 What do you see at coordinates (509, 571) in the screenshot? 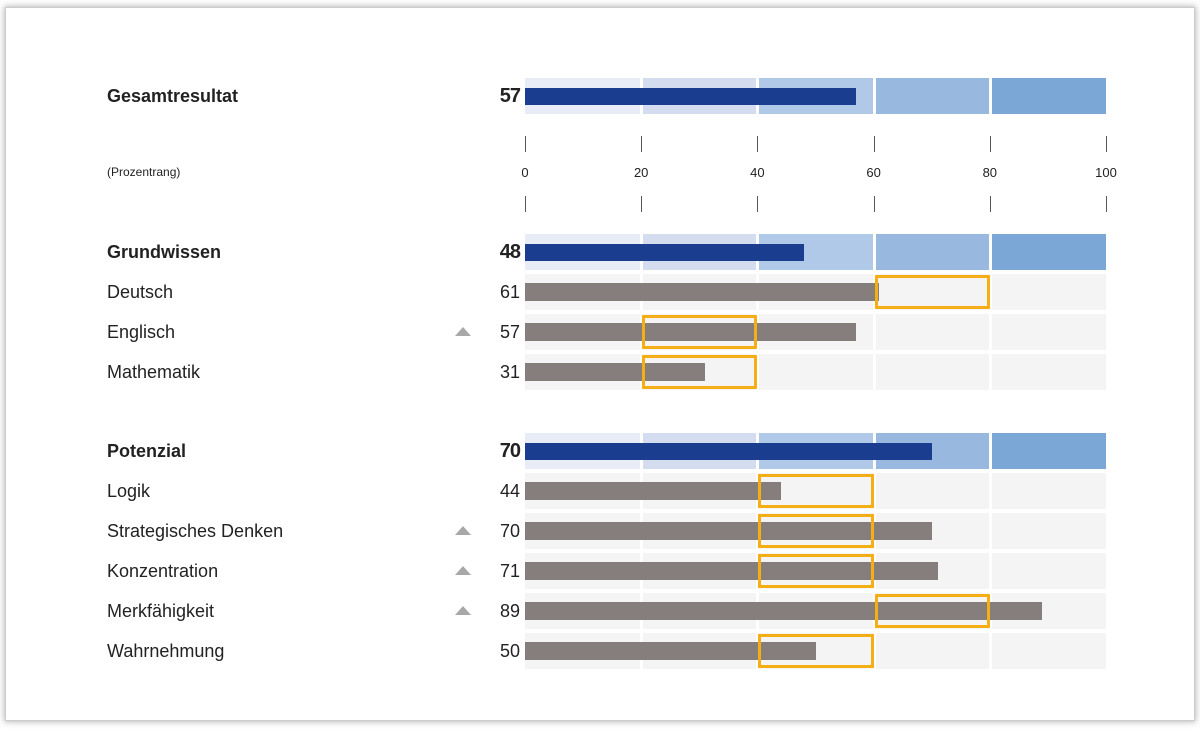
I see `row-value: 71` at bounding box center [509, 571].